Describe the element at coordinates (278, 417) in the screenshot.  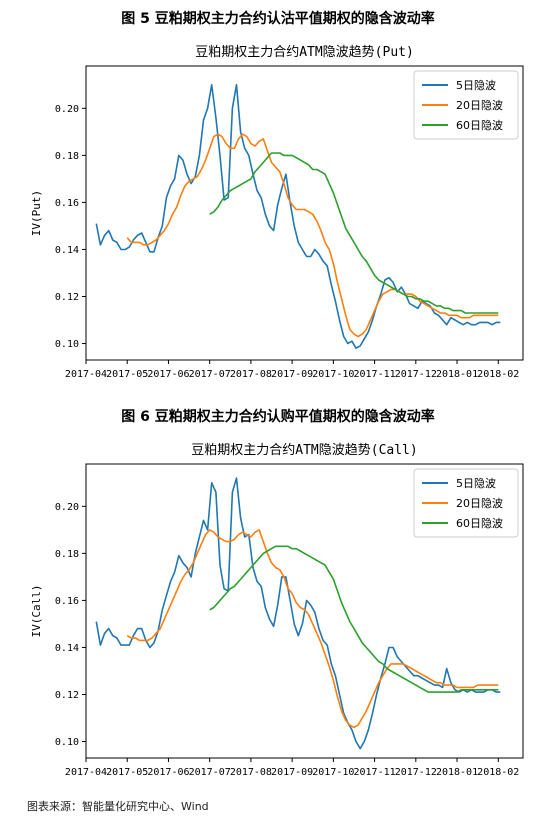
I see `figure-6-caption: 图 6 豆粕期权主力合约认购平值期权的隐含波动率` at that location.